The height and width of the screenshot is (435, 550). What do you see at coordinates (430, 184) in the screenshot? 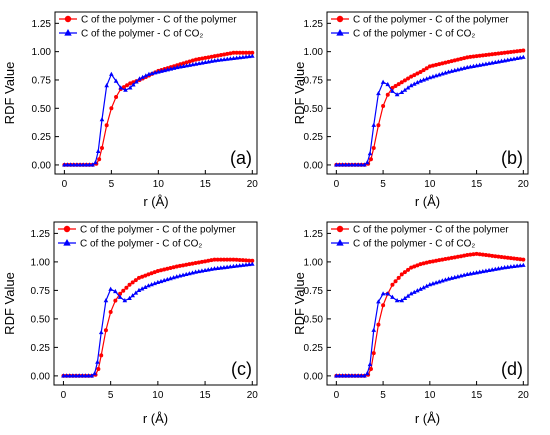
I see `x-tick-label: 10` at bounding box center [430, 184].